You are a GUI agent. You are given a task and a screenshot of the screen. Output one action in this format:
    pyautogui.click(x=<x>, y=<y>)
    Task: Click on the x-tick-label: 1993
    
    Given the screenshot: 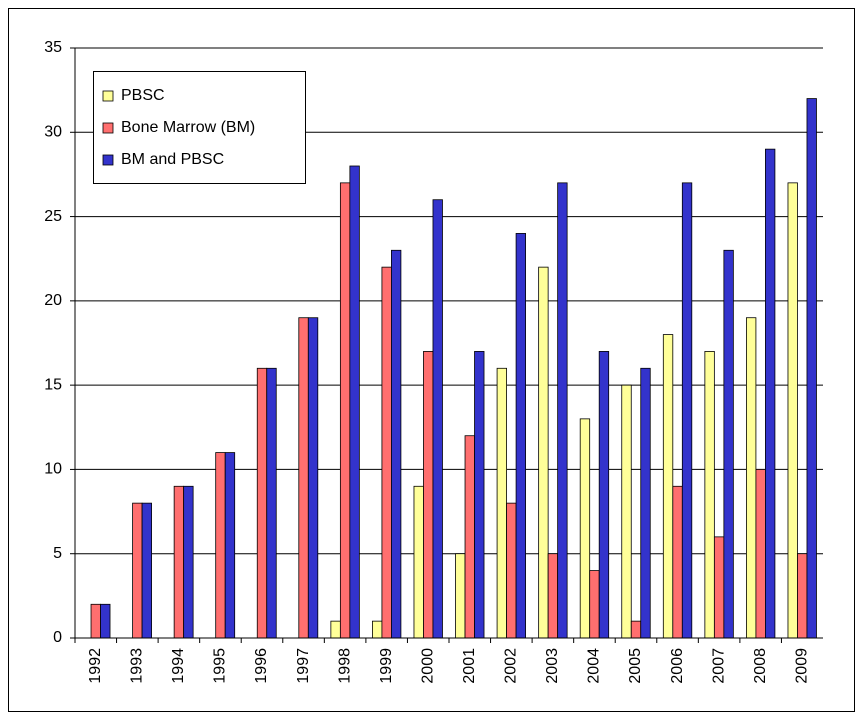 What is the action you would take?
    pyautogui.click(x=137, y=666)
    